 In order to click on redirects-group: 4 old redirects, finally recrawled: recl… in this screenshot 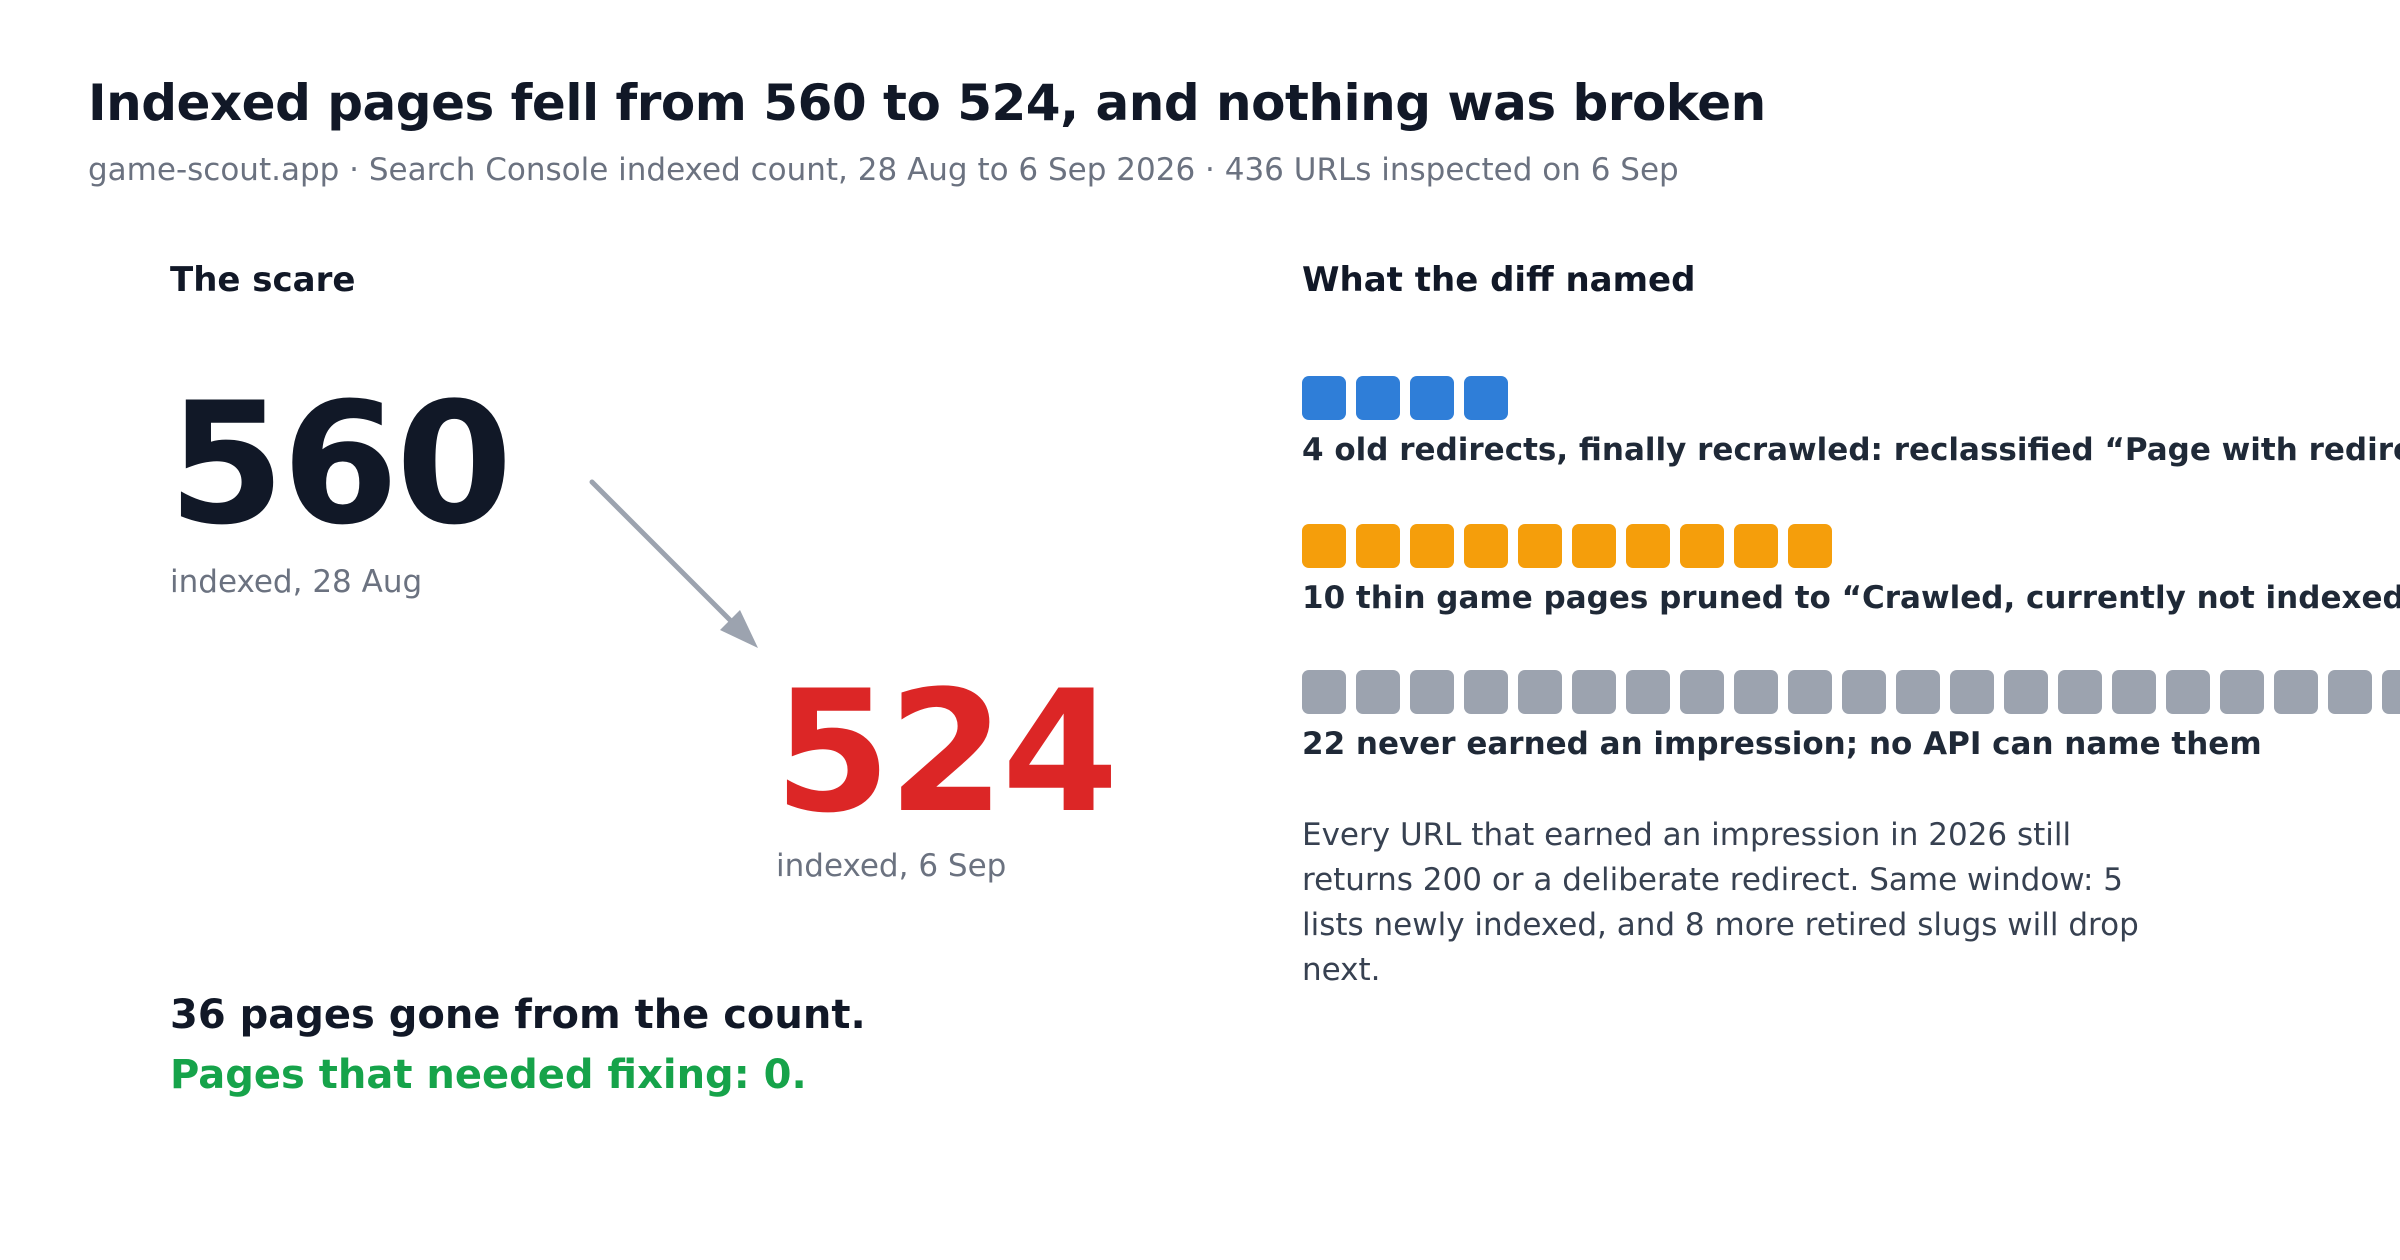, I will do `click(1851, 422)`.